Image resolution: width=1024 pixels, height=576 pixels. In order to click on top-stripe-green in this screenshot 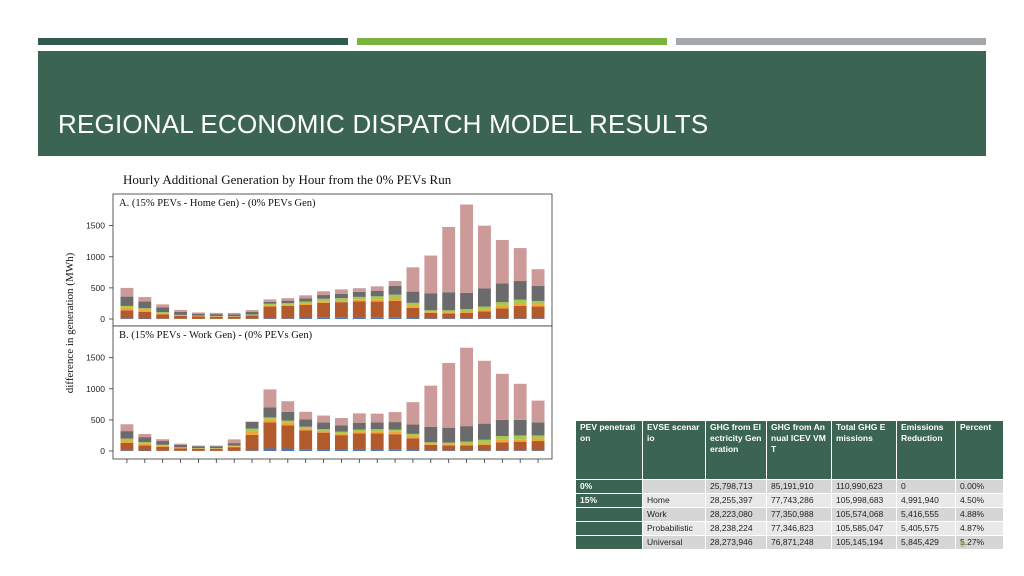, I will do `click(512, 41)`.